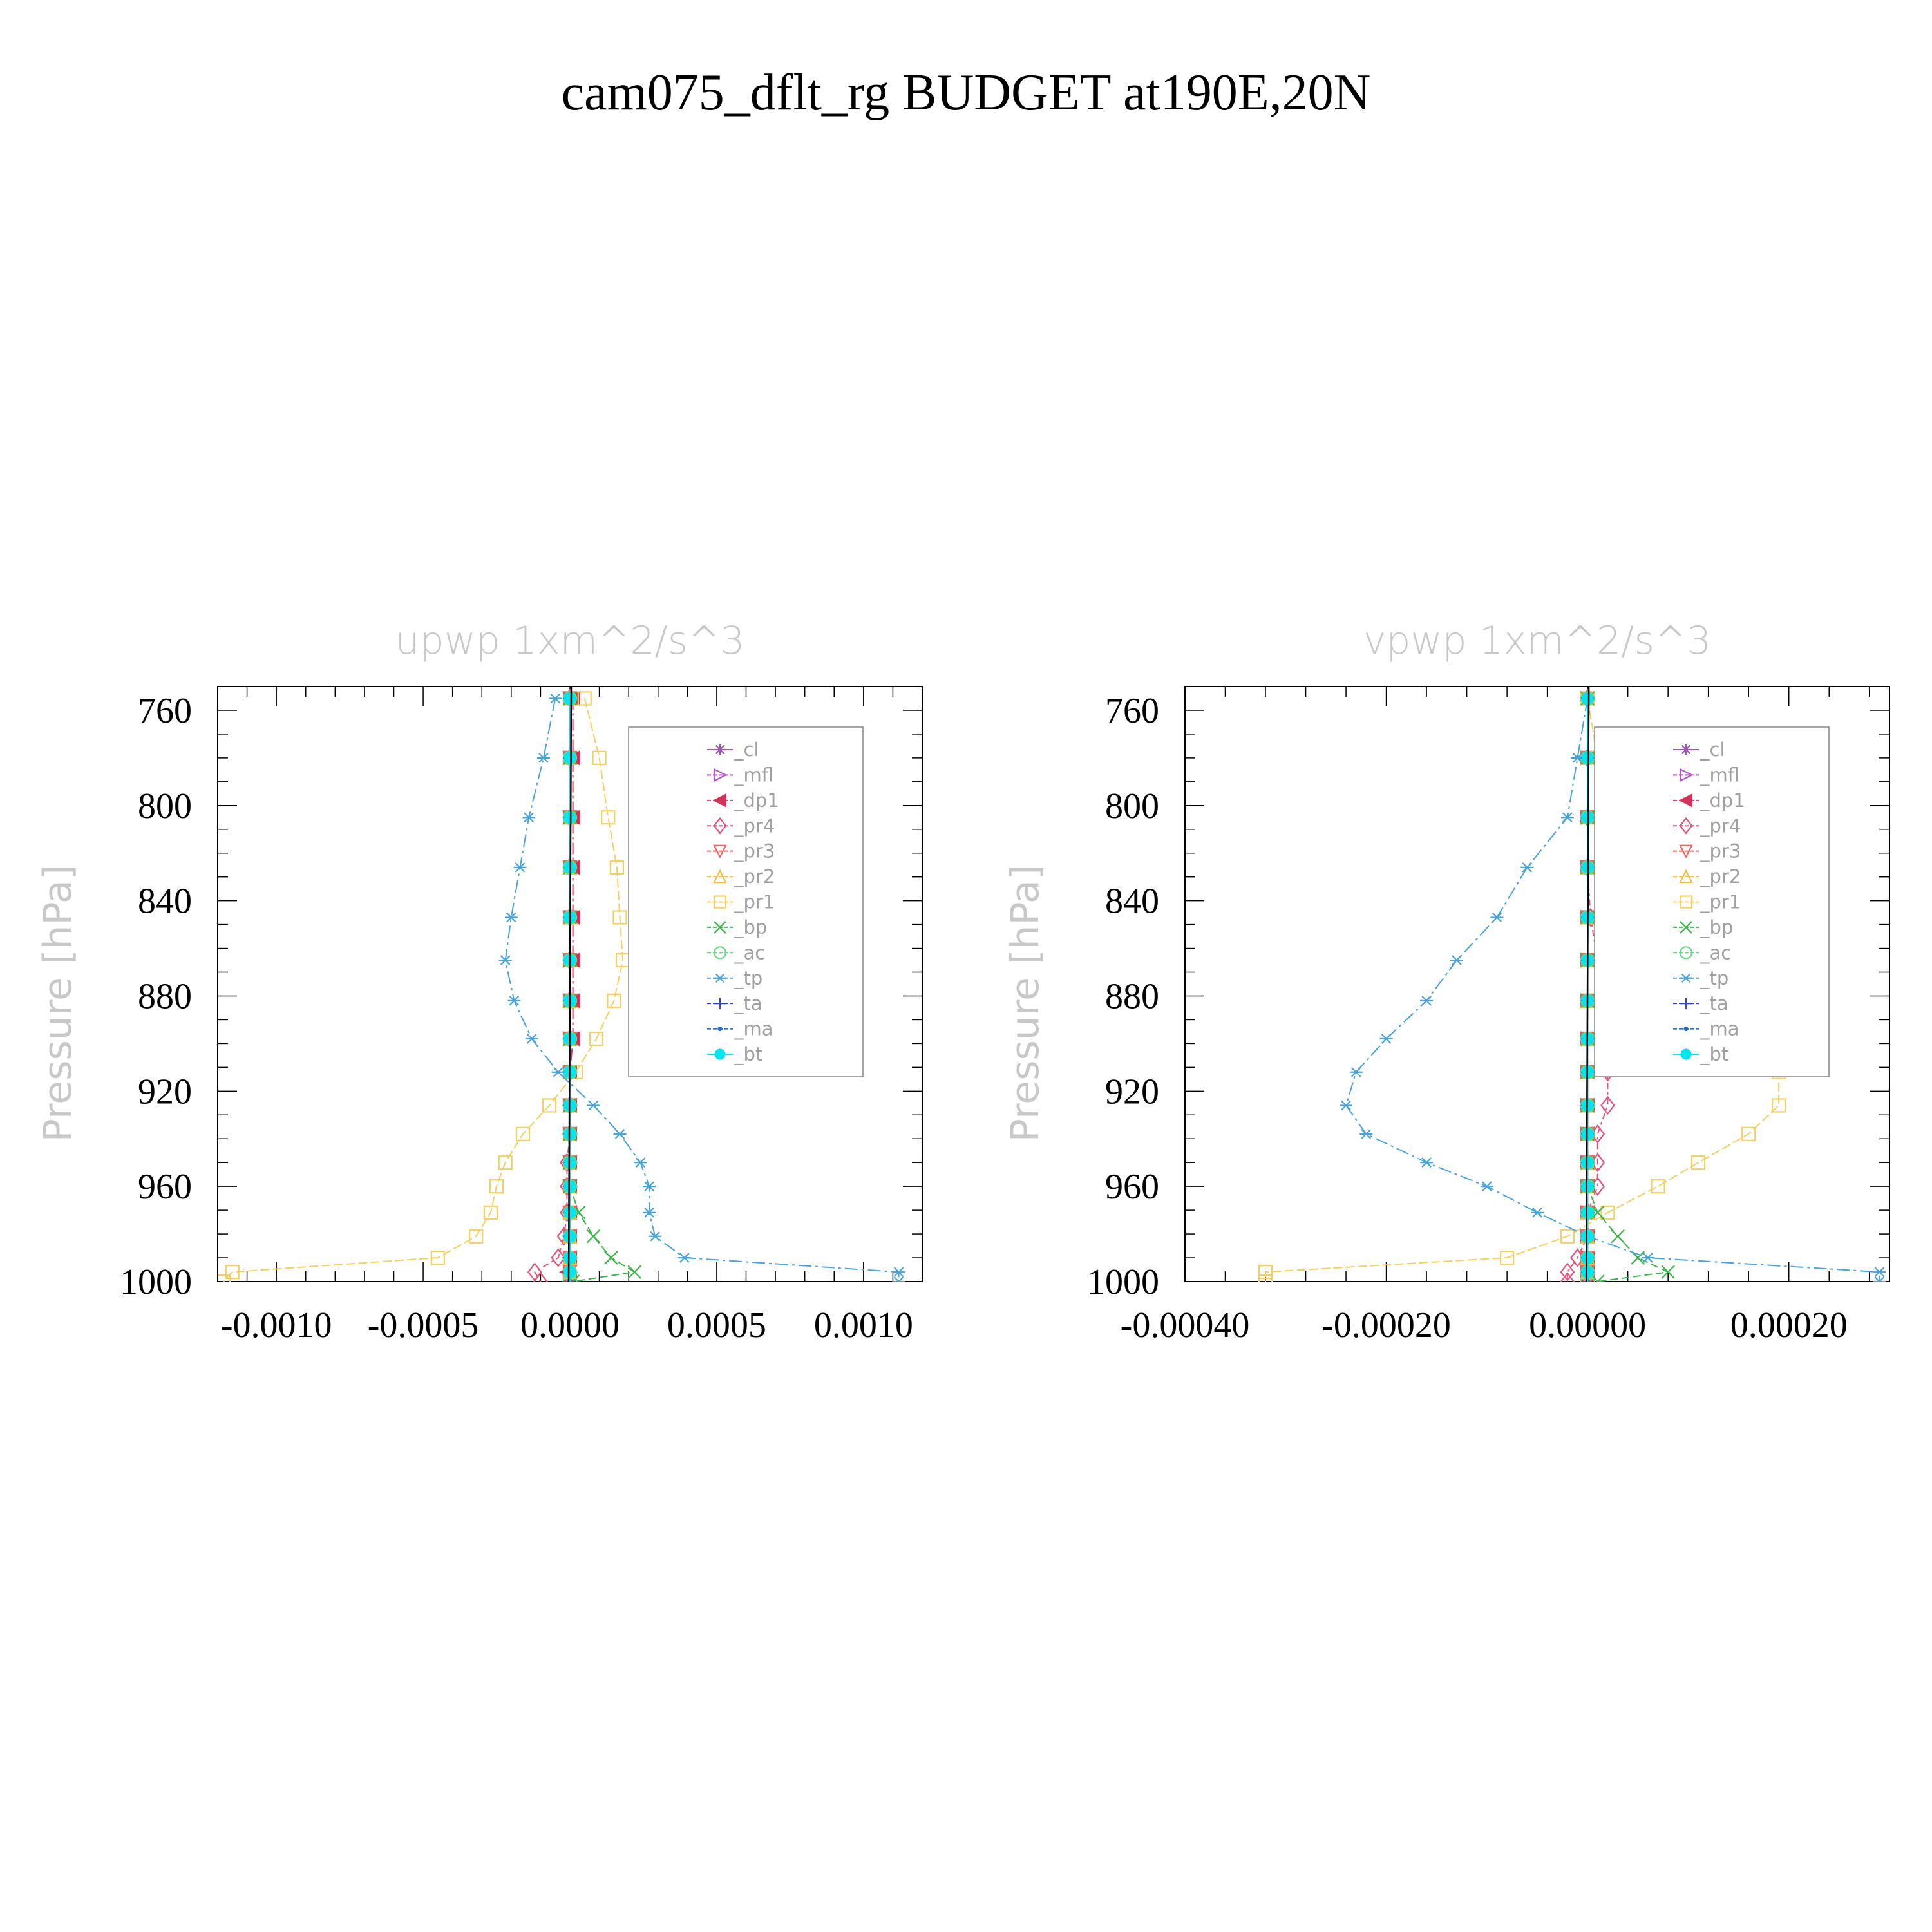 The width and height of the screenshot is (1932, 1932). I want to click on legend-box, so click(1712, 902).